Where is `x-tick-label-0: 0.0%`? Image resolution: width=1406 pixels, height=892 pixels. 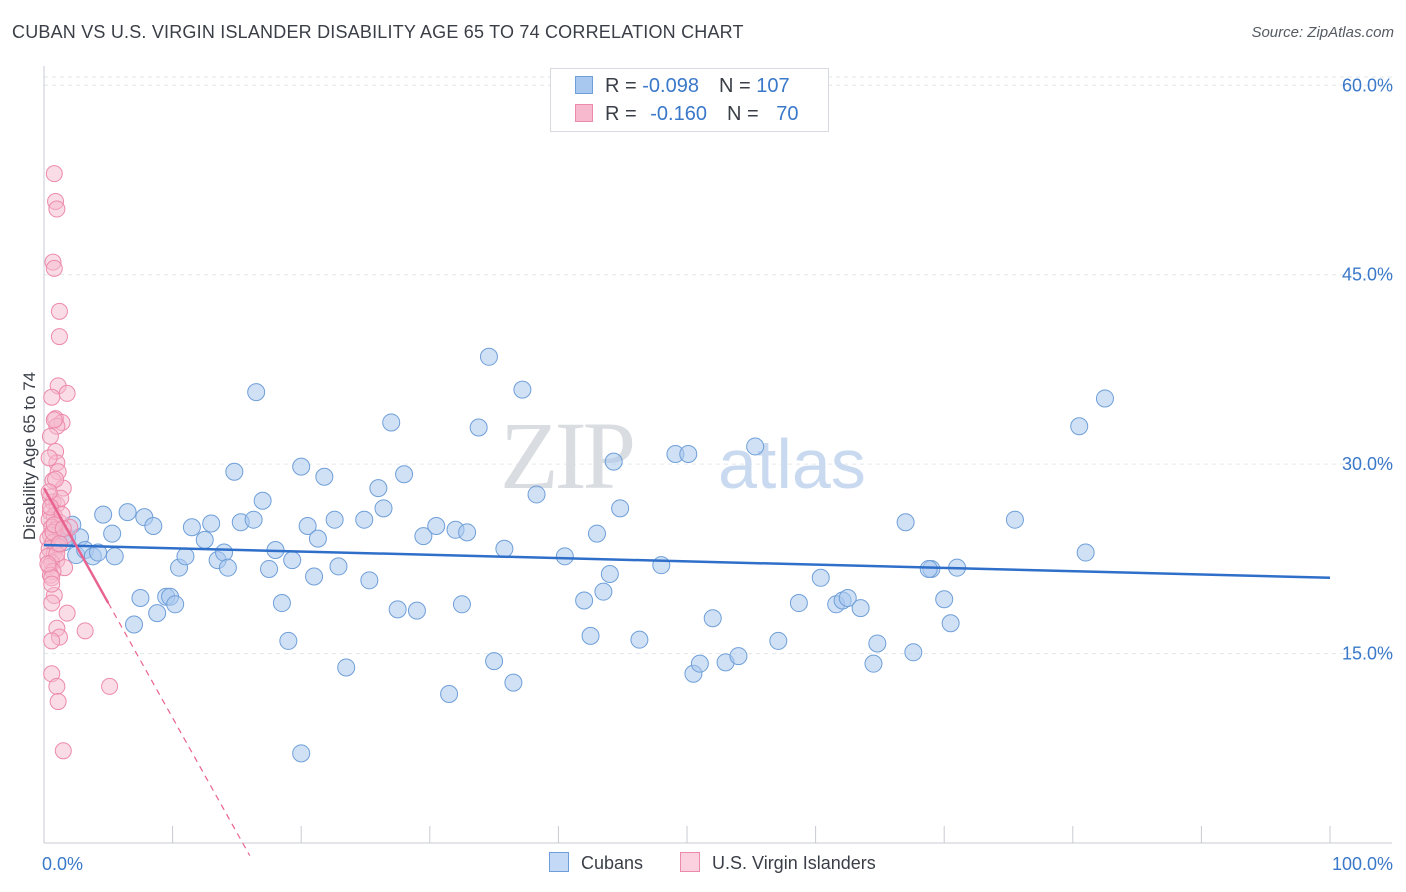
x-tick-label-0: 0.0% is located at coordinates (62, 864).